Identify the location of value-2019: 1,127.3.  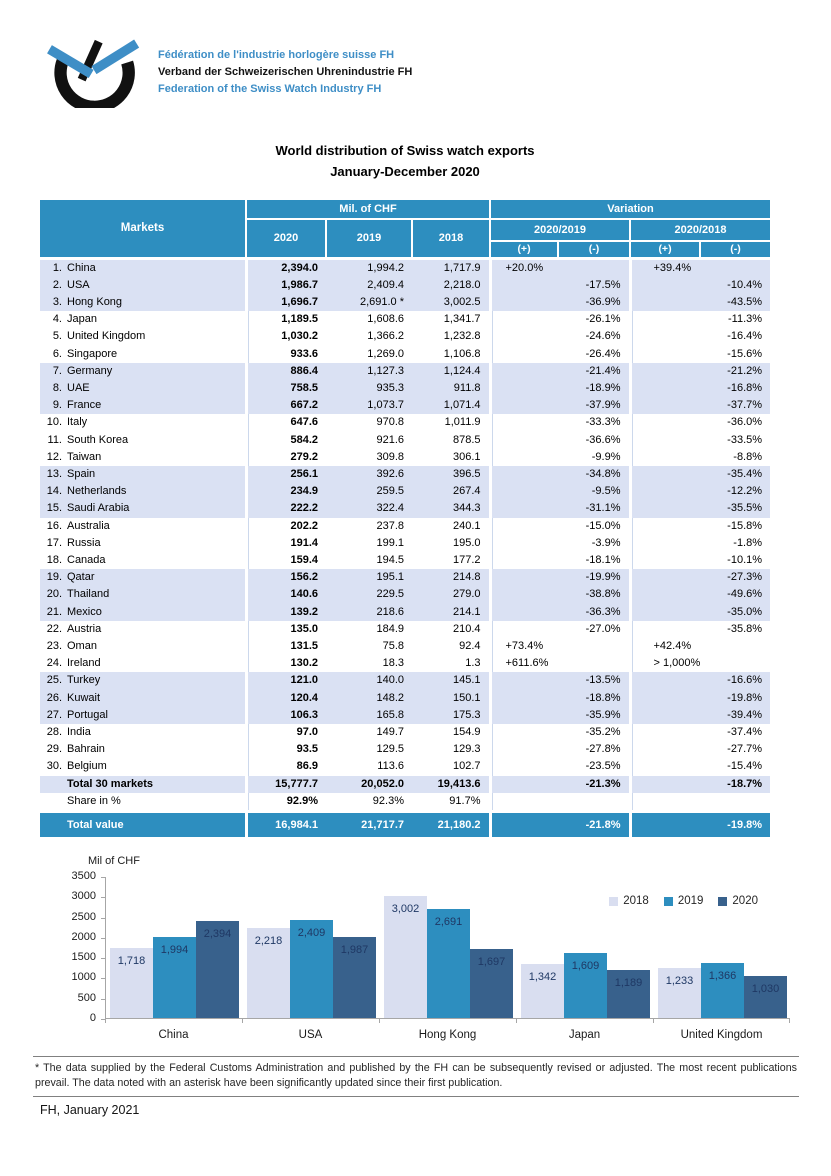
(369, 371).